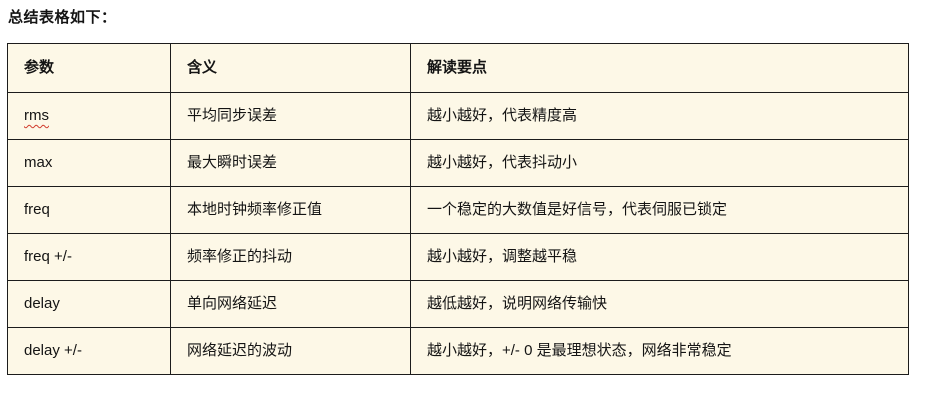 Image resolution: width=927 pixels, height=404 pixels. What do you see at coordinates (659, 116) in the screenshot?
I see `notes-cell: 越小越好，代表精度高` at bounding box center [659, 116].